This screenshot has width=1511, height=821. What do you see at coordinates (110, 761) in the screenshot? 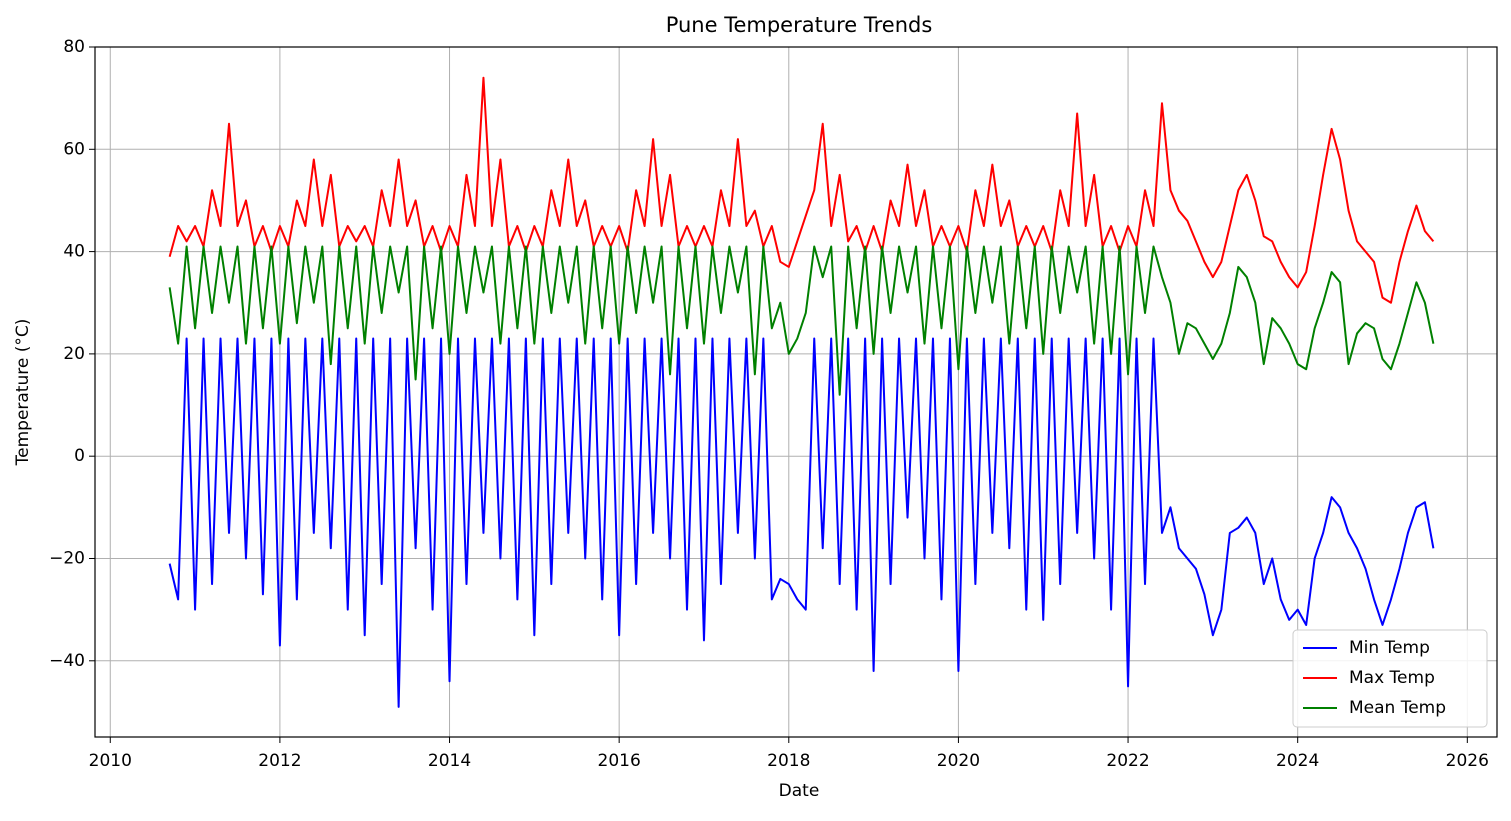
I see `x-tick-label: 2010` at bounding box center [110, 761].